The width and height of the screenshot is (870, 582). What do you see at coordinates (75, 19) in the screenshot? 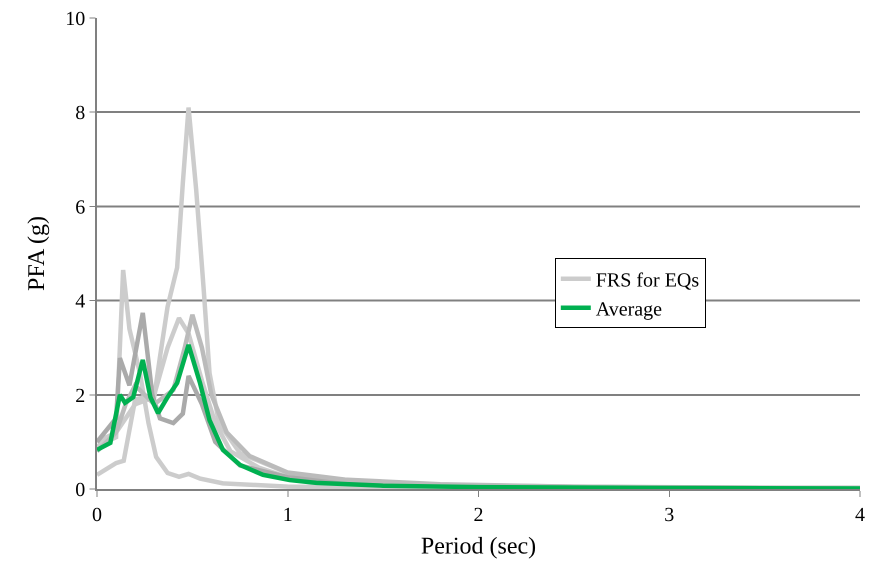
I see `y-tick-label: 10` at bounding box center [75, 19].